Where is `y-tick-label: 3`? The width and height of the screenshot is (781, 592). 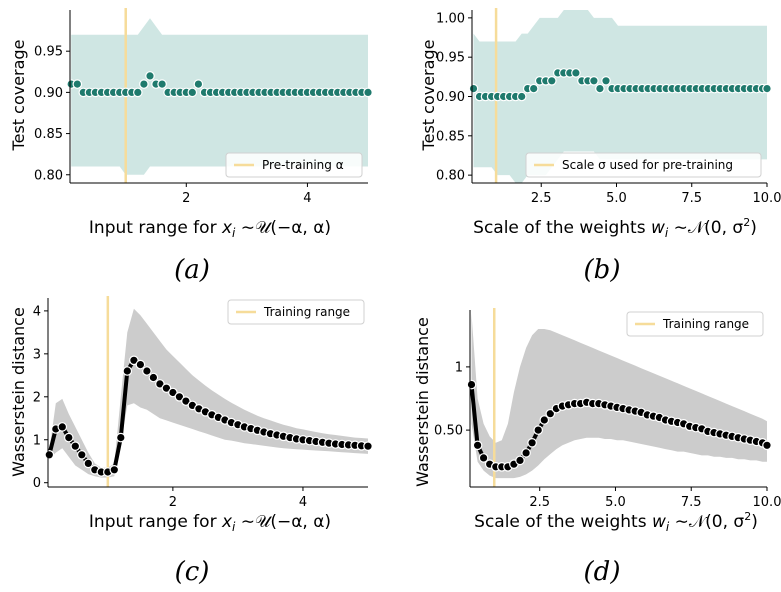 y-tick-label: 3 is located at coordinates (37, 354).